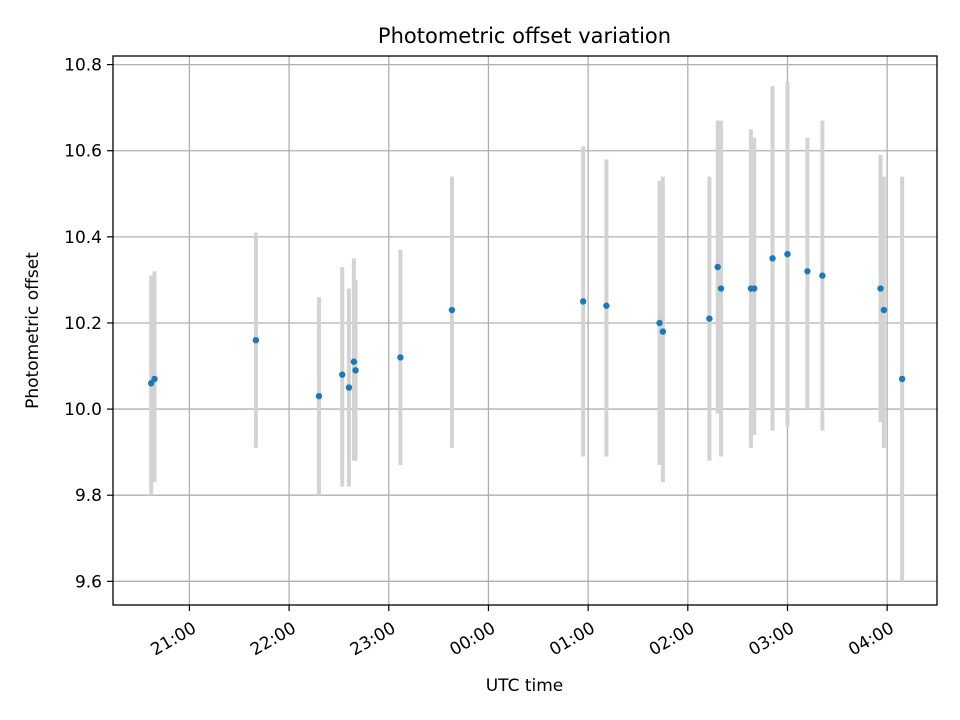  What do you see at coordinates (83, 238) in the screenshot?
I see `y-tick-label: 10.4` at bounding box center [83, 238].